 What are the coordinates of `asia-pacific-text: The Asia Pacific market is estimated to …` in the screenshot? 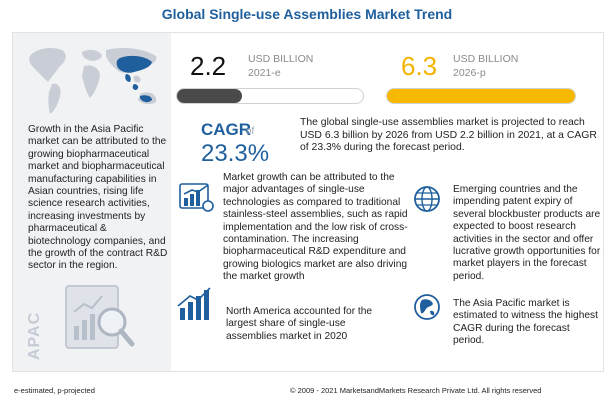 It's located at (525, 322).